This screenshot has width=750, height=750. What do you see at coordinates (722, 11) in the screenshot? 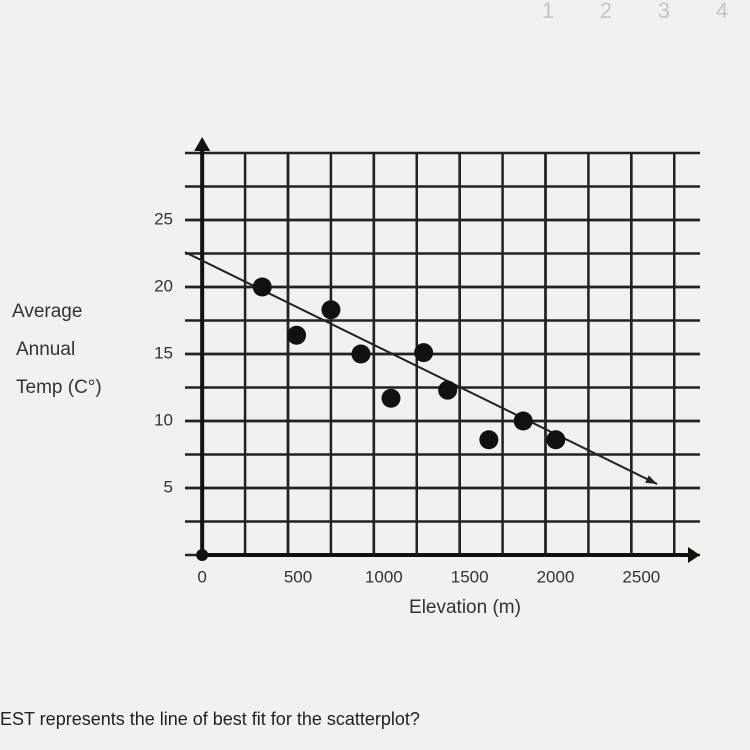
I see `page-number: 4` at bounding box center [722, 11].